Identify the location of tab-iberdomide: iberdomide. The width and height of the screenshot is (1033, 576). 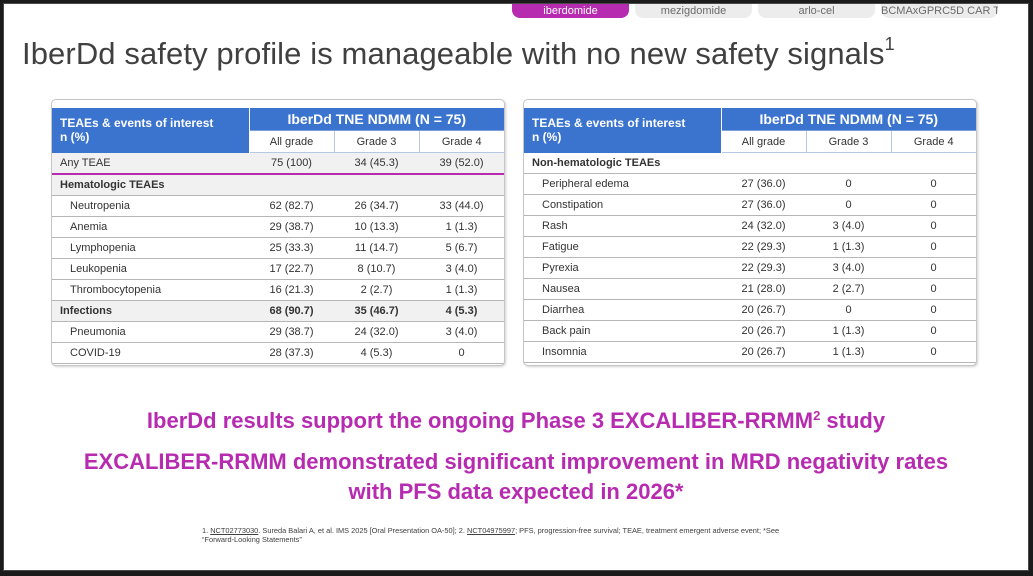
(570, 11).